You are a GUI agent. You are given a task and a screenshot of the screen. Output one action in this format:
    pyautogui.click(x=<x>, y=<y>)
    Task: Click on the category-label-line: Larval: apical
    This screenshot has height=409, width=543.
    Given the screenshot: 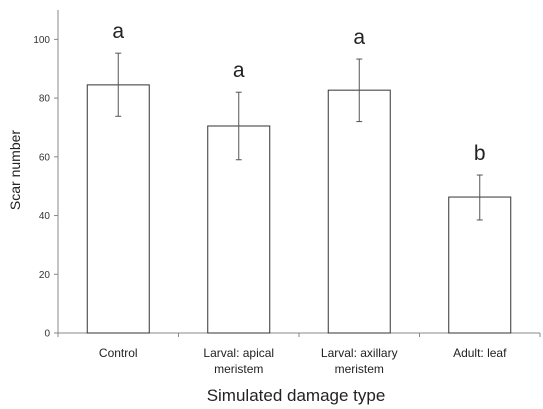 What is the action you would take?
    pyautogui.click(x=238, y=353)
    